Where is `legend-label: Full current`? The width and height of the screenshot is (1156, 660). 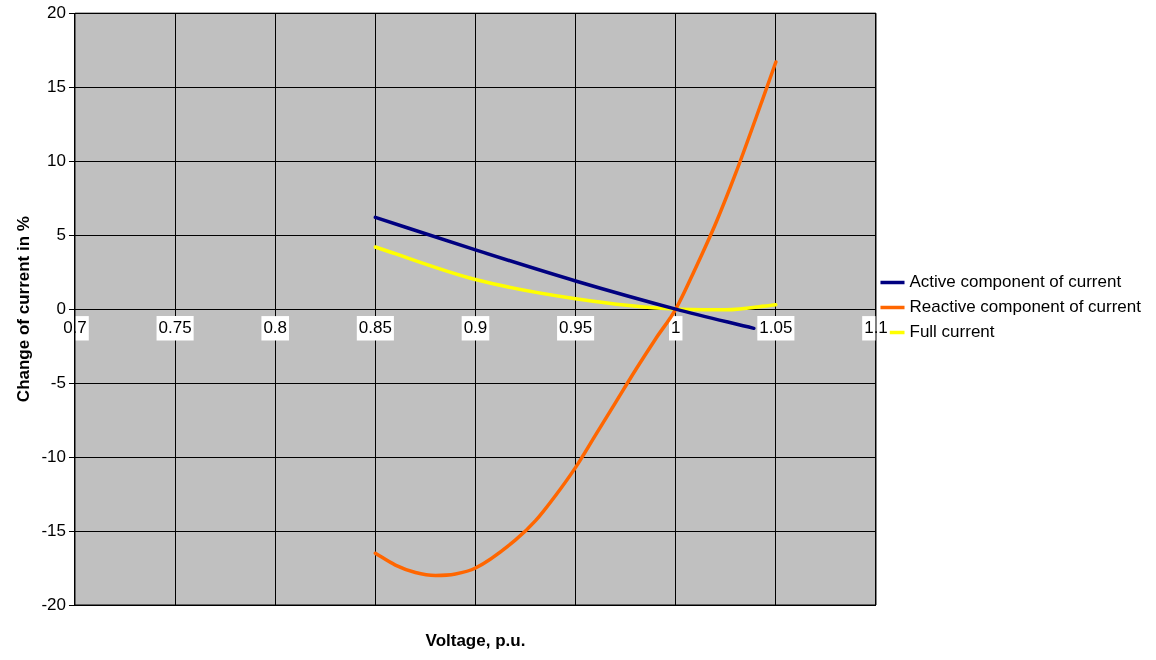 legend-label: Full current is located at coordinates (952, 332).